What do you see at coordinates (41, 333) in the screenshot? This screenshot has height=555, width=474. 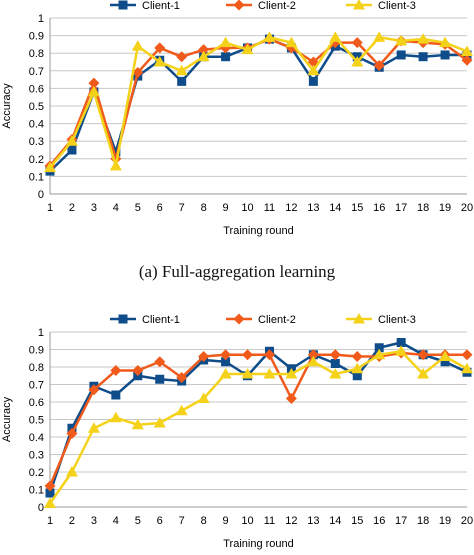 I see `chart-b-y-tick-label: 1` at bounding box center [41, 333].